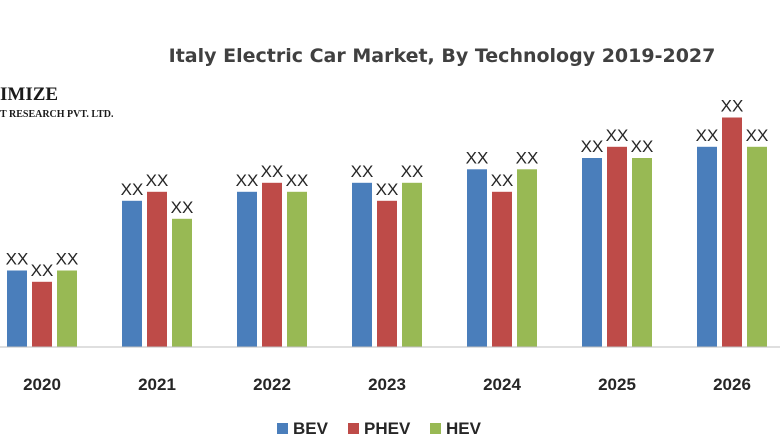 This screenshot has height=440, width=780. Describe the element at coordinates (17, 308) in the screenshot. I see `bar-bev-2020` at that location.